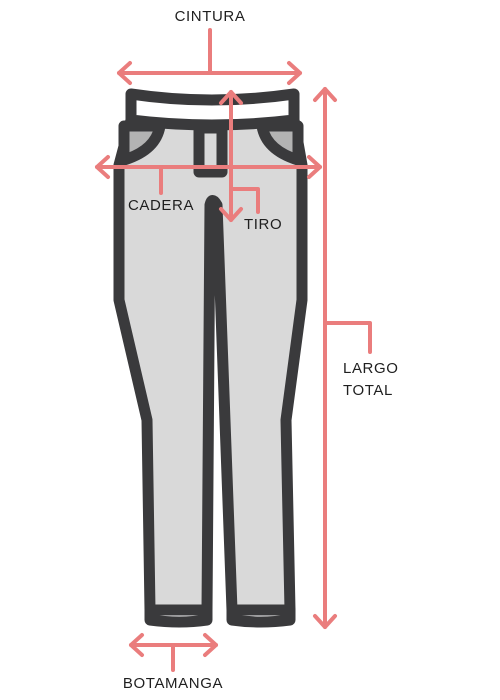 Image resolution: width=500 pixels, height=700 pixels. I want to click on cadera-label: CADERA, so click(161, 205).